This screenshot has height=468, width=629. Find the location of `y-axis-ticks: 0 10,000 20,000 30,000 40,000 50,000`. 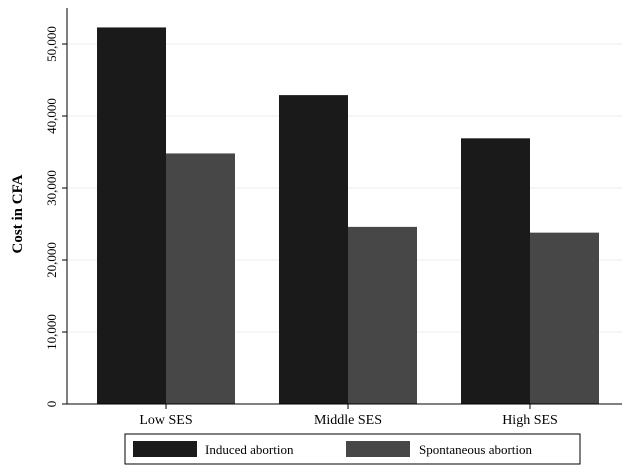

y-axis-ticks: 0 10,000 20,000 30,000 40,000 50,000 is located at coordinates (55, 216).